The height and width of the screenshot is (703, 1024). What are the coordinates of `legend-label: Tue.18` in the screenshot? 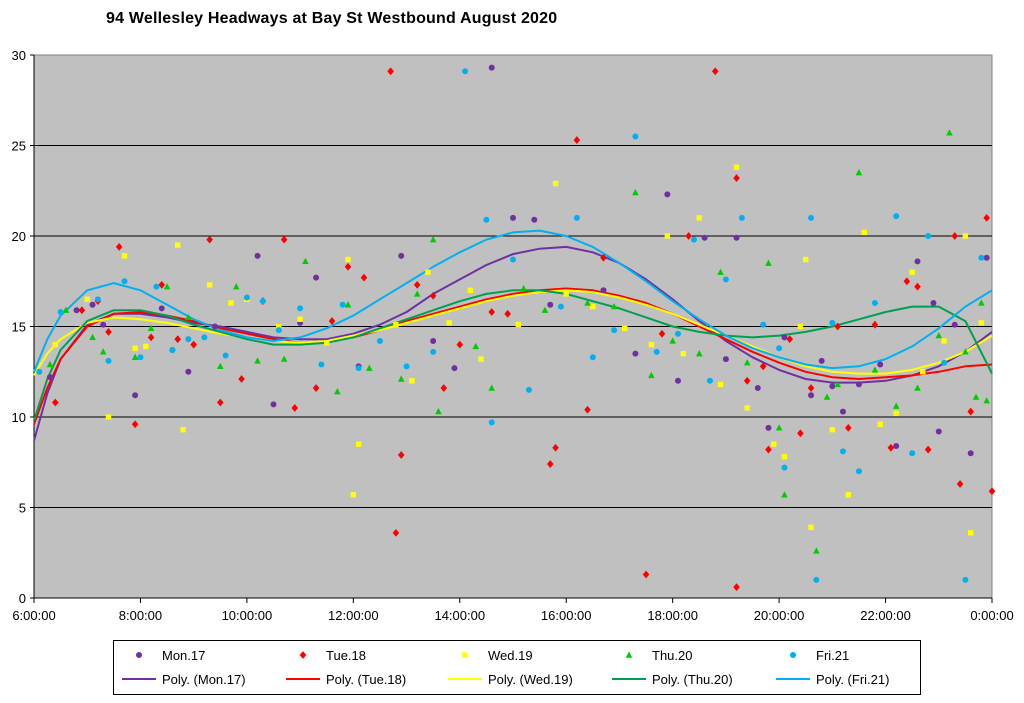 It's located at (346, 655).